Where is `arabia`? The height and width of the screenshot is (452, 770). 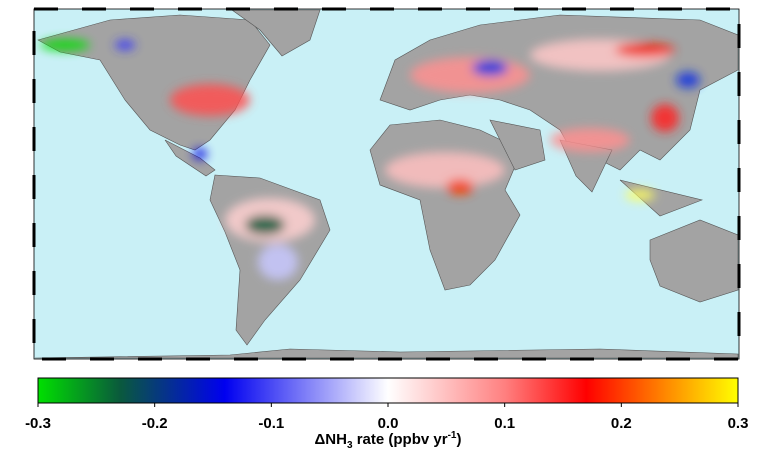 arabia is located at coordinates (517, 145).